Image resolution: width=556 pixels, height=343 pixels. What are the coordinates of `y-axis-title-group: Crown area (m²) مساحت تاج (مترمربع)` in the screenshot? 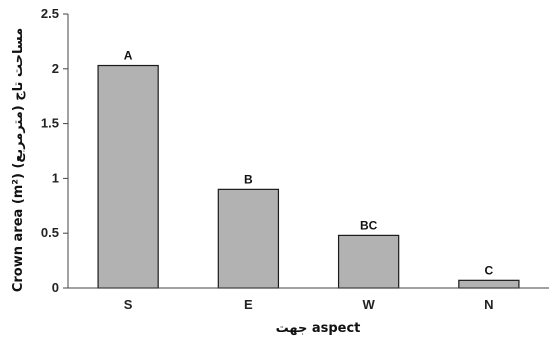 It's located at (18, 160).